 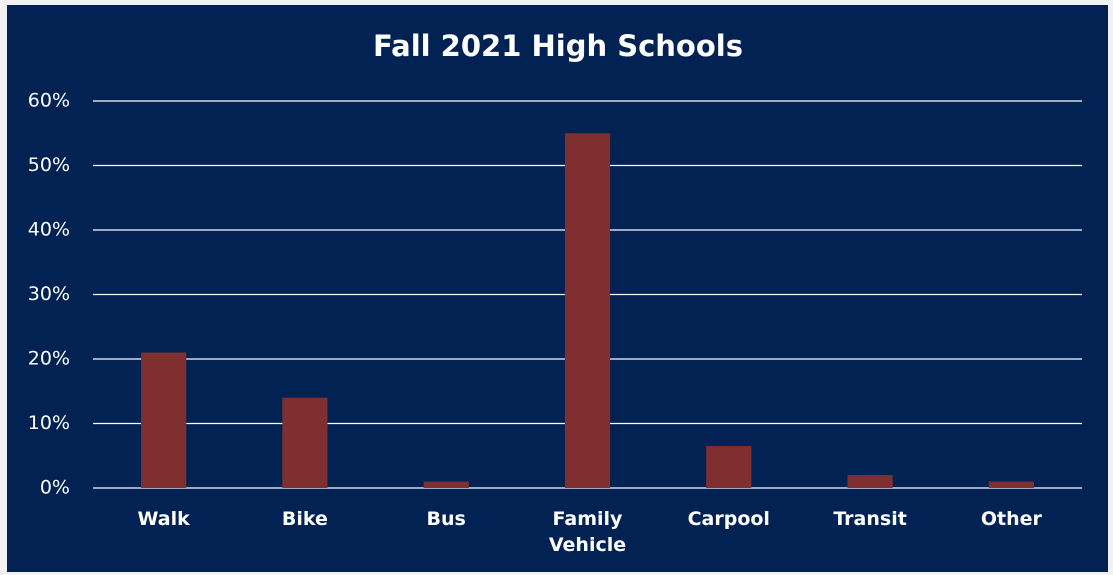 I want to click on x-tick-label: Walk, so click(x=163, y=519).